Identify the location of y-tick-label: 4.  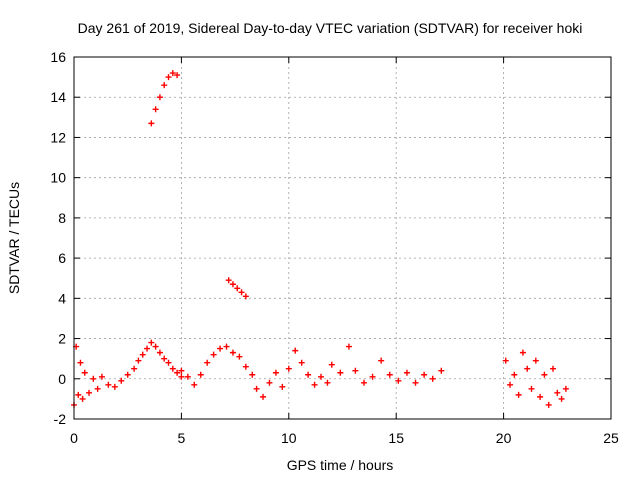
(62, 298).